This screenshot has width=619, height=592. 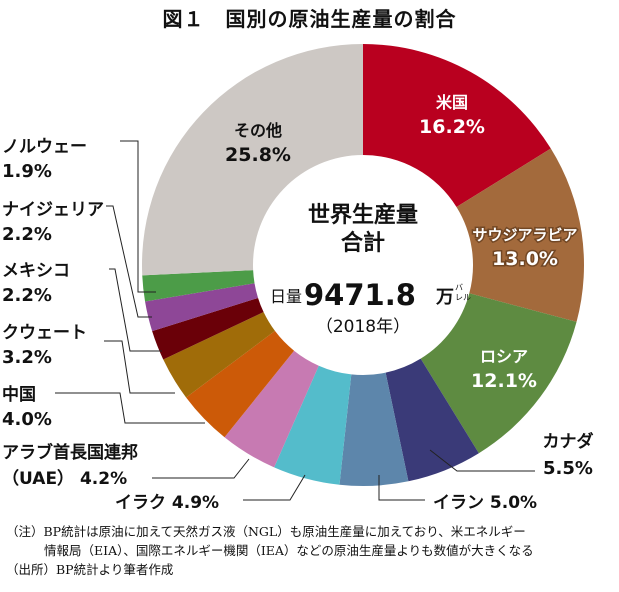 I want to click on slice-value-0: 16.2%, so click(x=452, y=127).